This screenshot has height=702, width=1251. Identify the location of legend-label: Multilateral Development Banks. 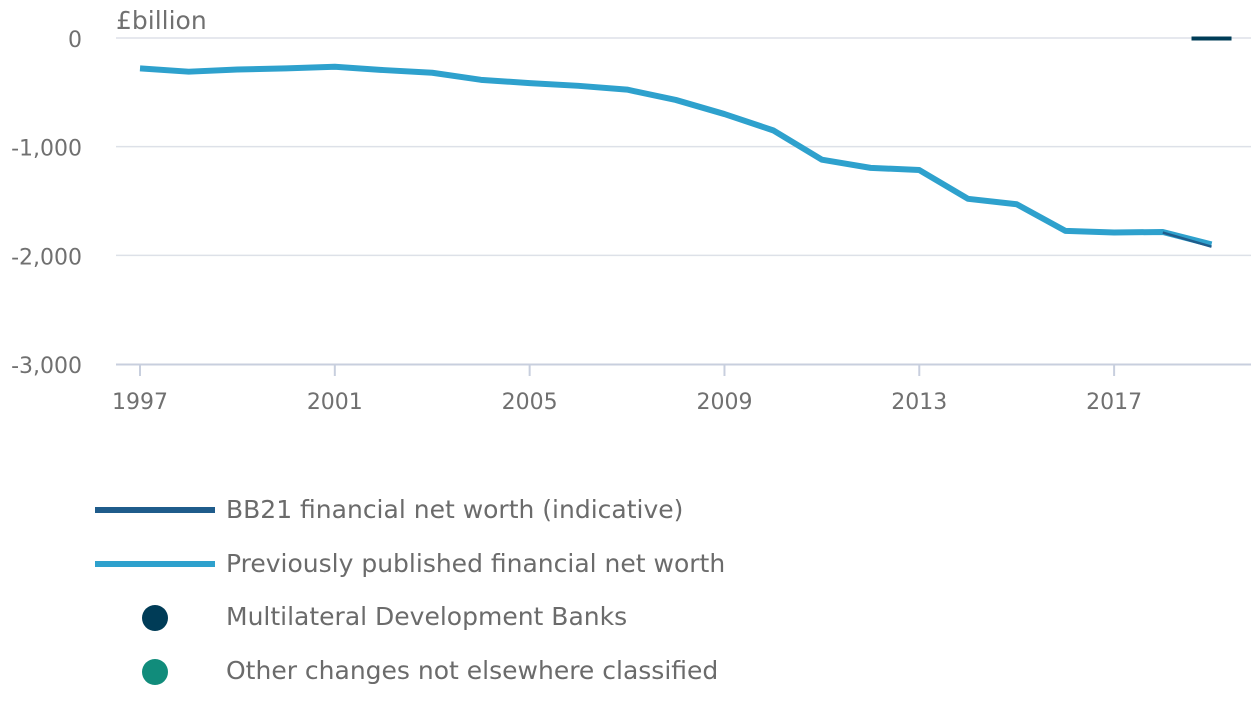
(426, 617).